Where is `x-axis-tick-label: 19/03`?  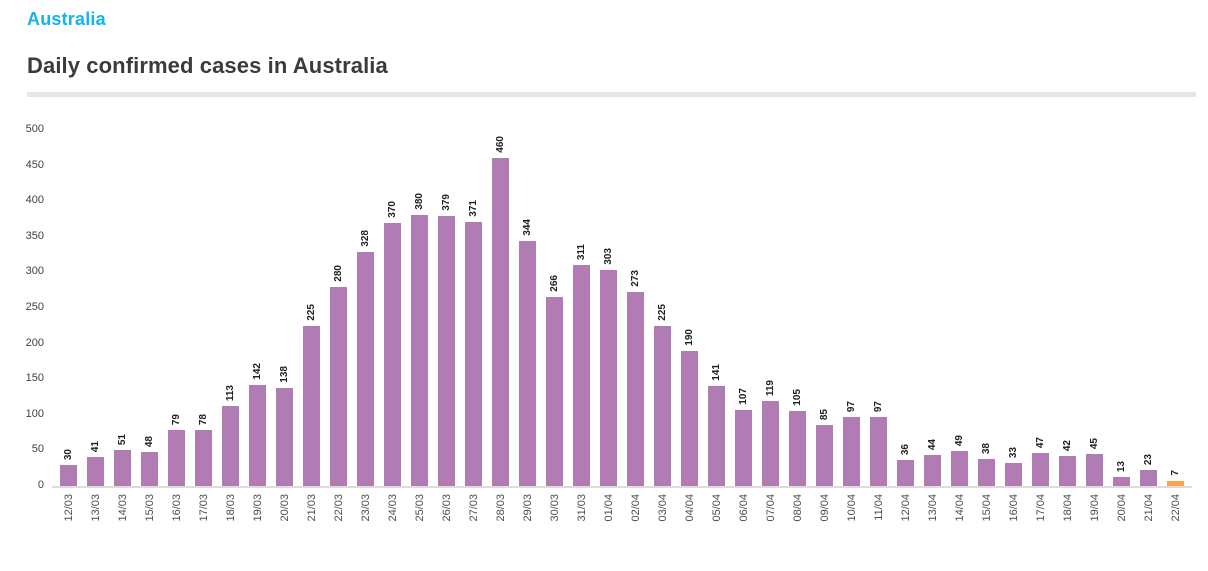 x-axis-tick-label: 19/03 is located at coordinates (257, 508).